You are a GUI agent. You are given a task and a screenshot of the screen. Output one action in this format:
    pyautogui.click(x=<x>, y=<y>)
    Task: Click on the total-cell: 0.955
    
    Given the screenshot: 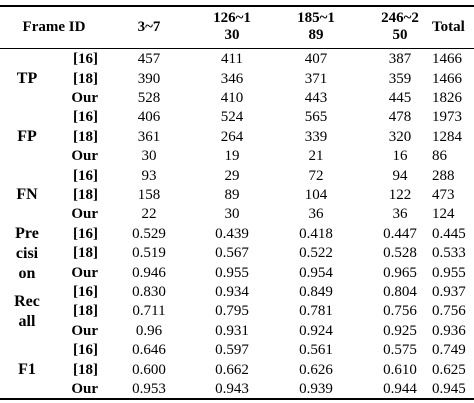 What is the action you would take?
    pyautogui.click(x=449, y=272)
    